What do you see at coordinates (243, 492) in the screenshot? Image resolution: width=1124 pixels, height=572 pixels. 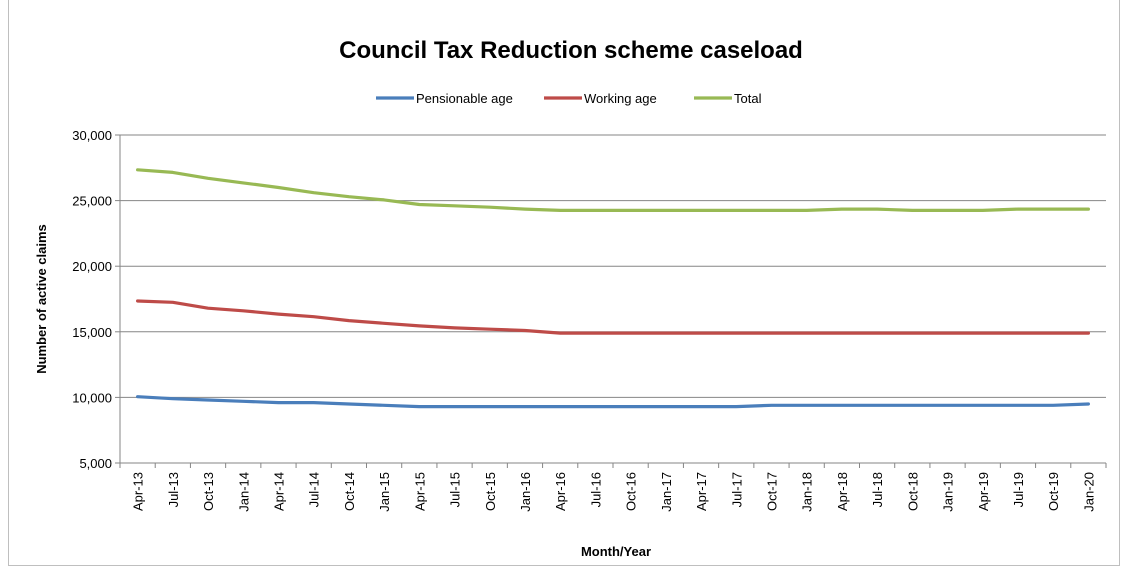 I see `x-tick-label: Jan-14` at bounding box center [243, 492].